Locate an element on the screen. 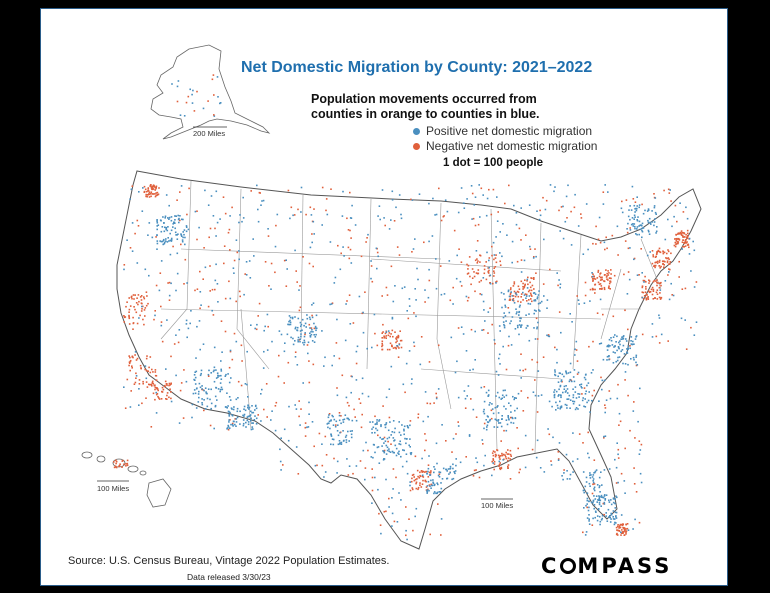  legend-positive-label: Positive net domestic migration is located at coordinates (509, 131).